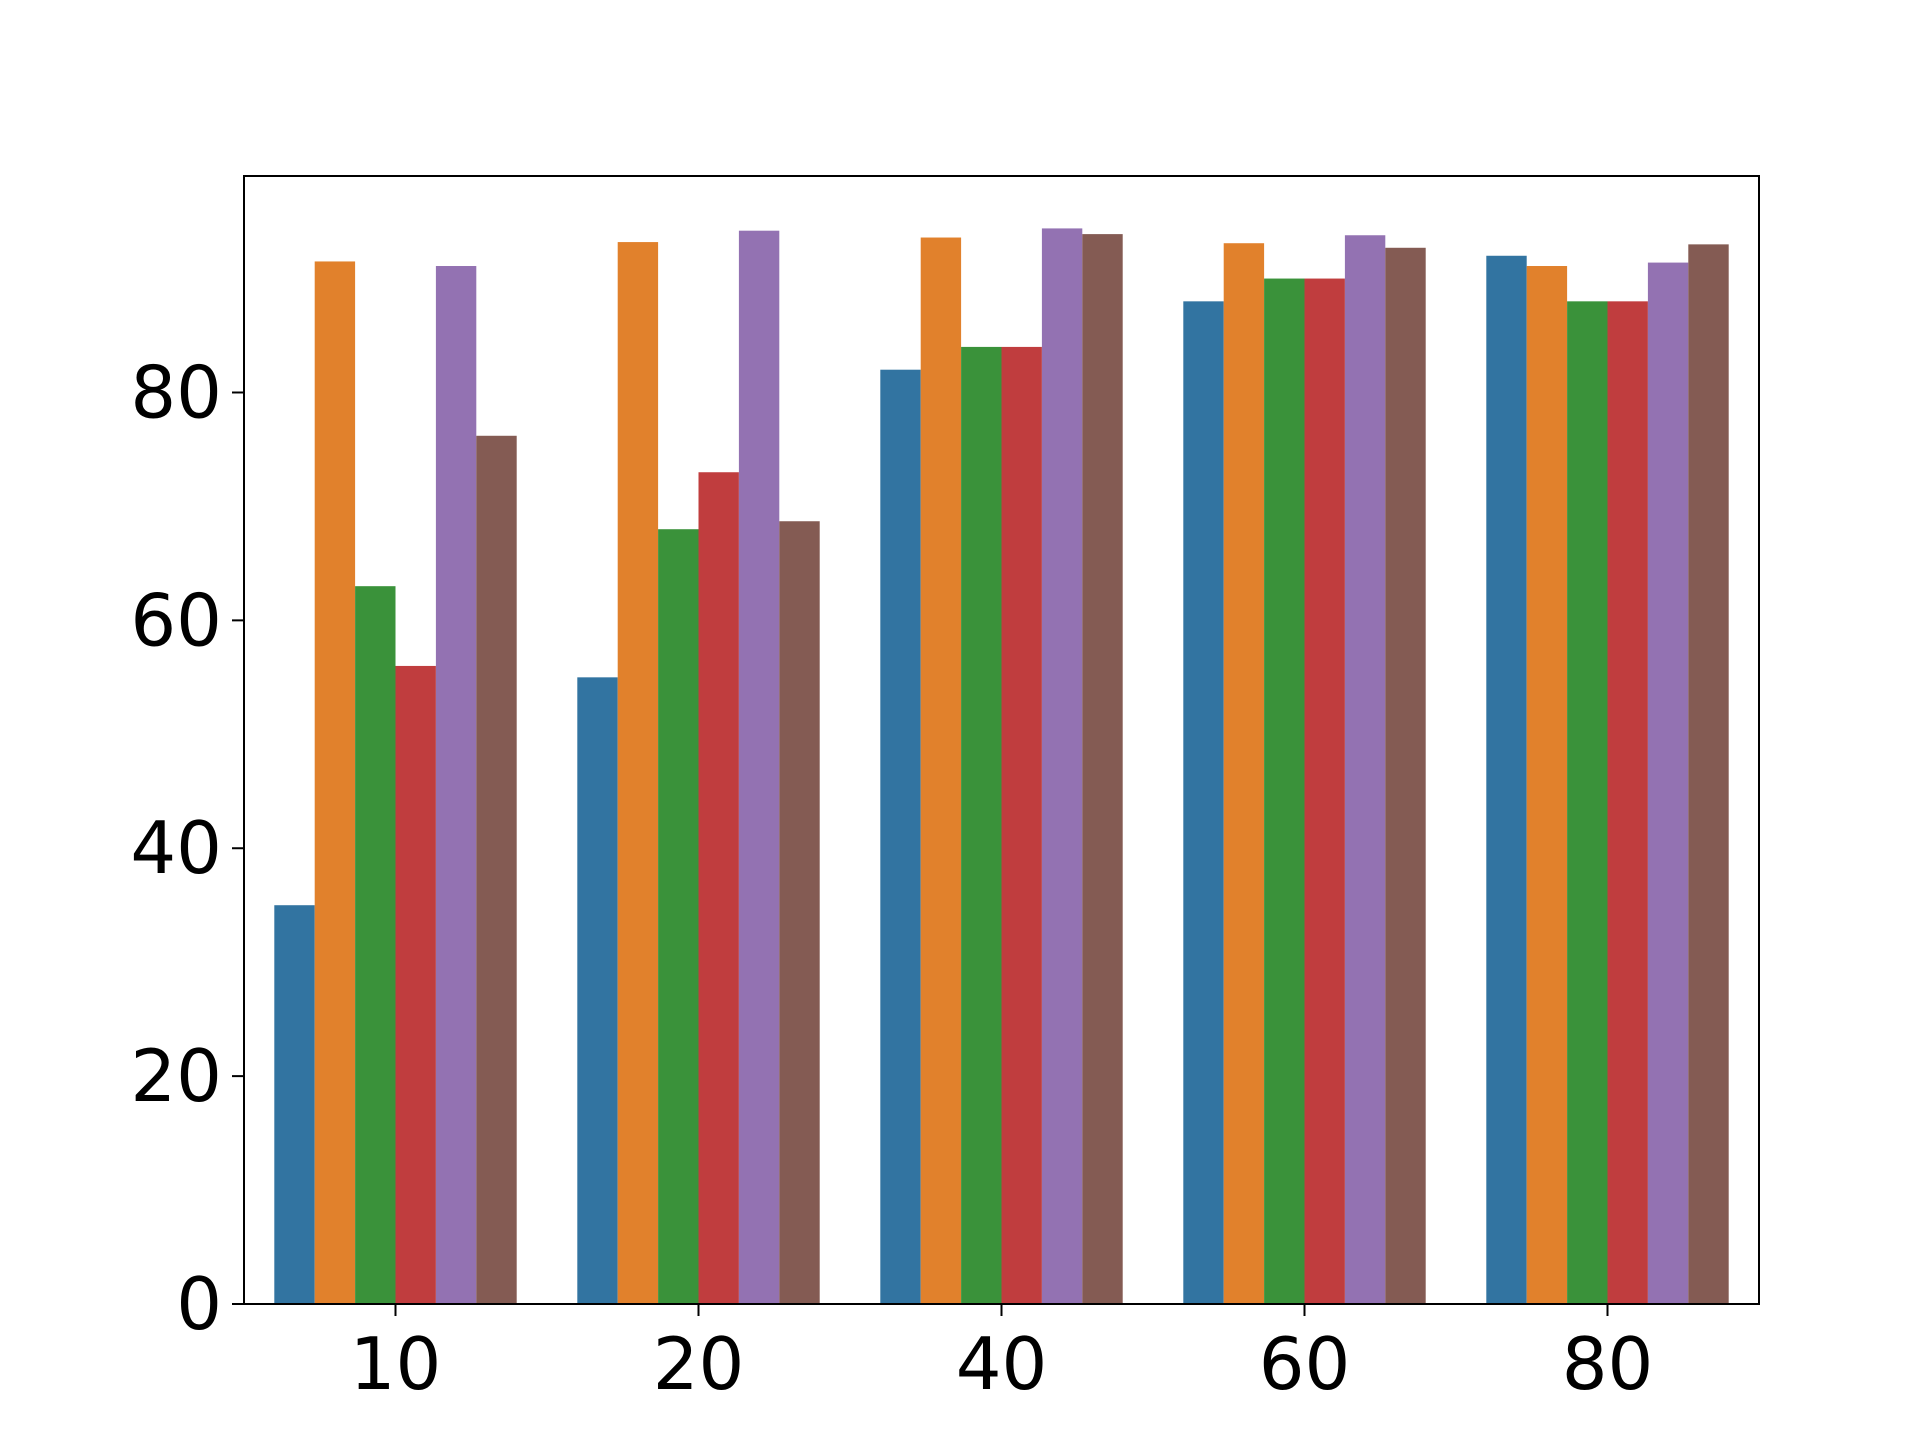 The height and width of the screenshot is (1444, 1920). Describe the element at coordinates (699, 1364) in the screenshot. I see `x-tick-label: 20` at that location.